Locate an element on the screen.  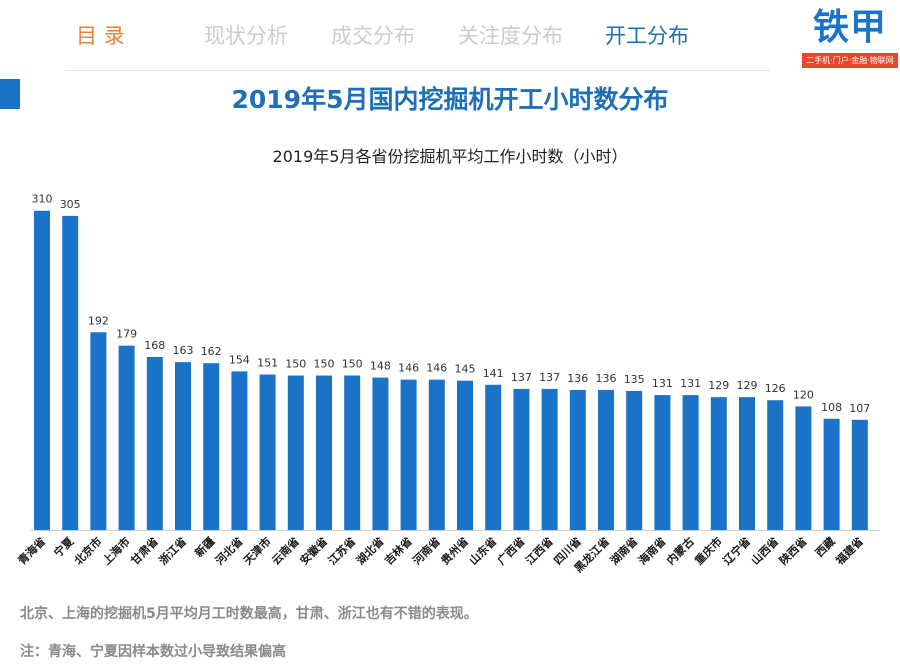
nav-item-contents: 目 录 is located at coordinates (100, 36).